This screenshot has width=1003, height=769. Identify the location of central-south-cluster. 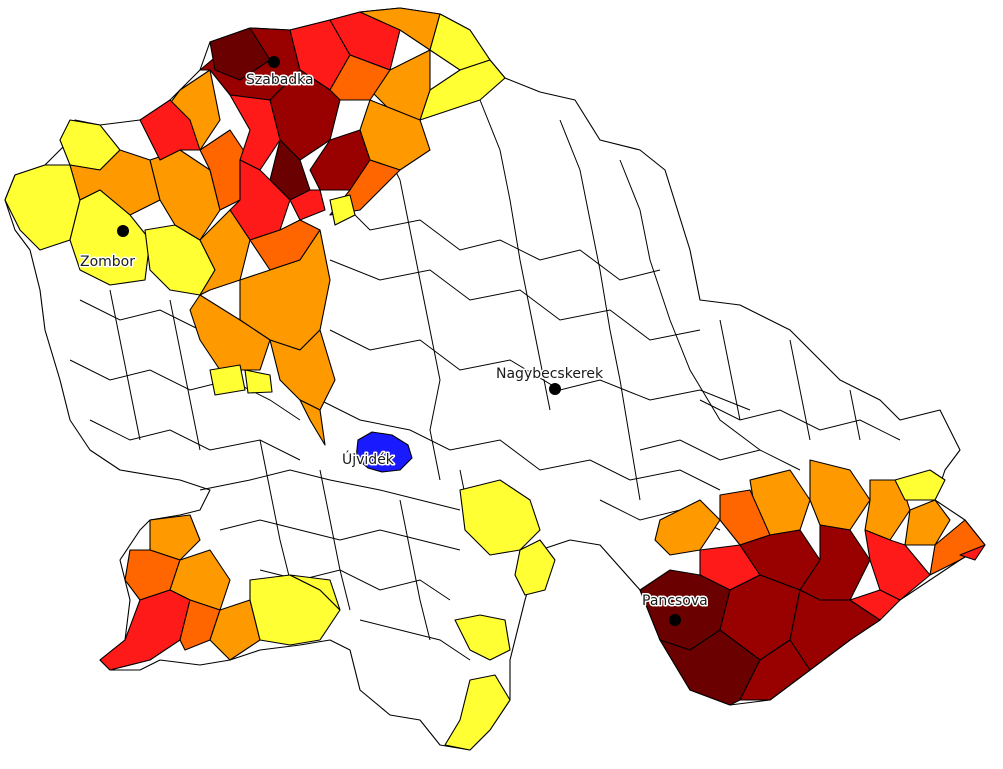
(500, 615).